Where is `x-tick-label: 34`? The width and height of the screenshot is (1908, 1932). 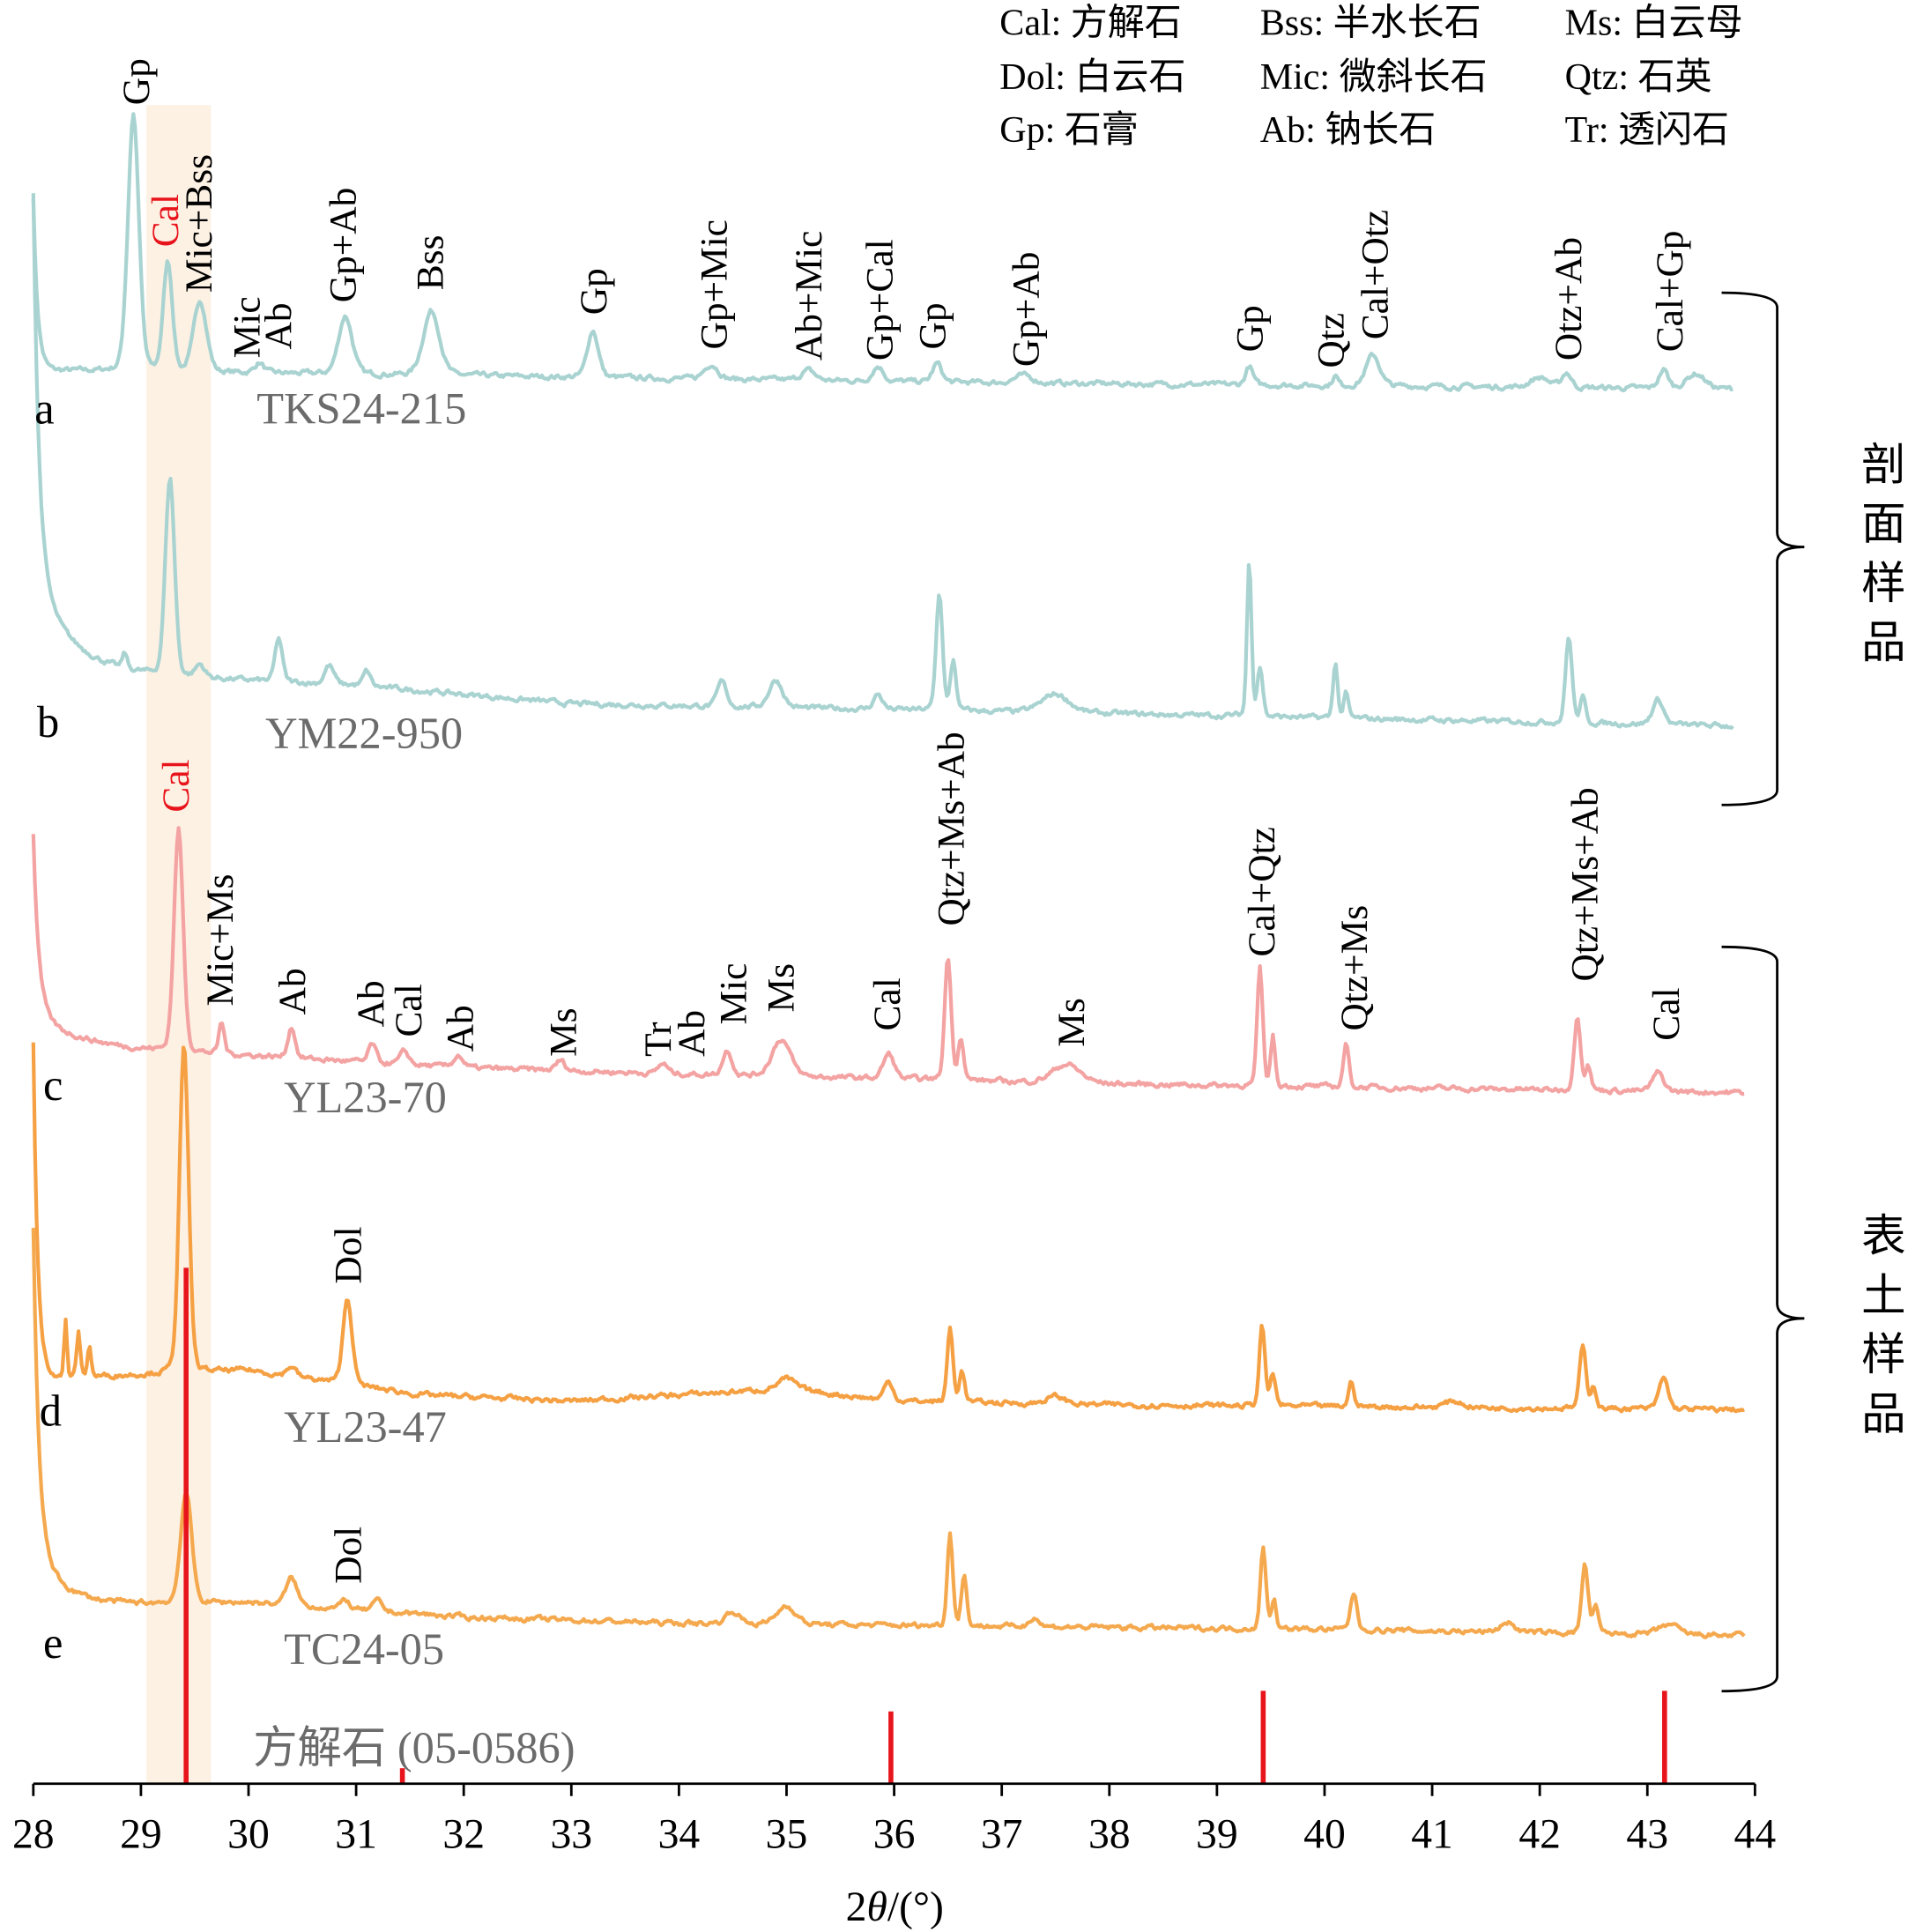
x-tick-label: 34 is located at coordinates (679, 1835).